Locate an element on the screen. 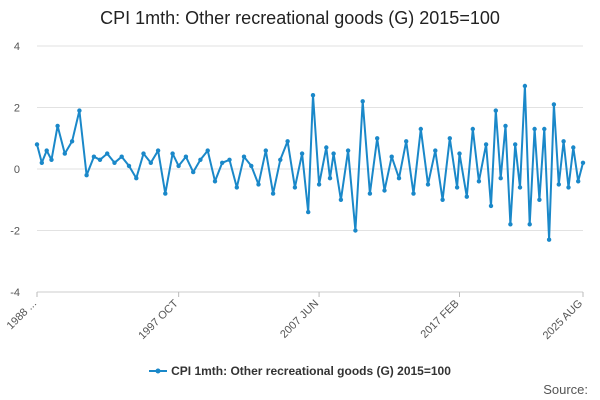  x-tick-label: 1997 OCT is located at coordinates (158, 319).